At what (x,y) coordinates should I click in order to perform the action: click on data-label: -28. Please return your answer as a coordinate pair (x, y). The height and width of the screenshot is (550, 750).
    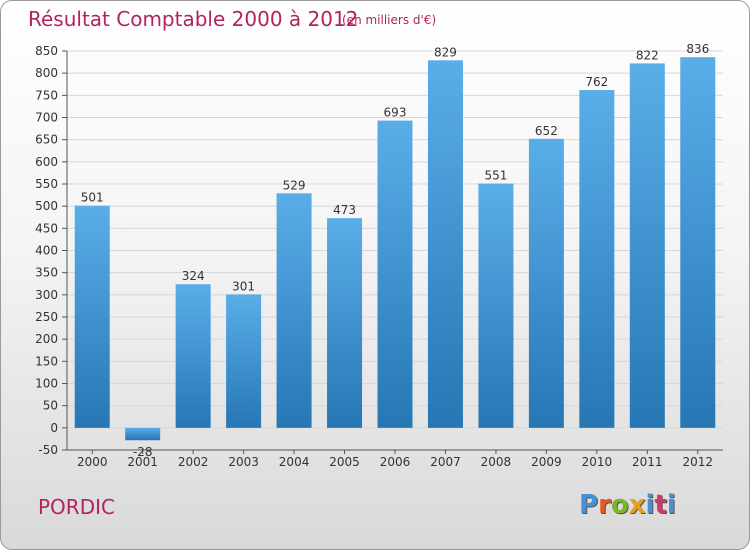
    Looking at the image, I should click on (143, 452).